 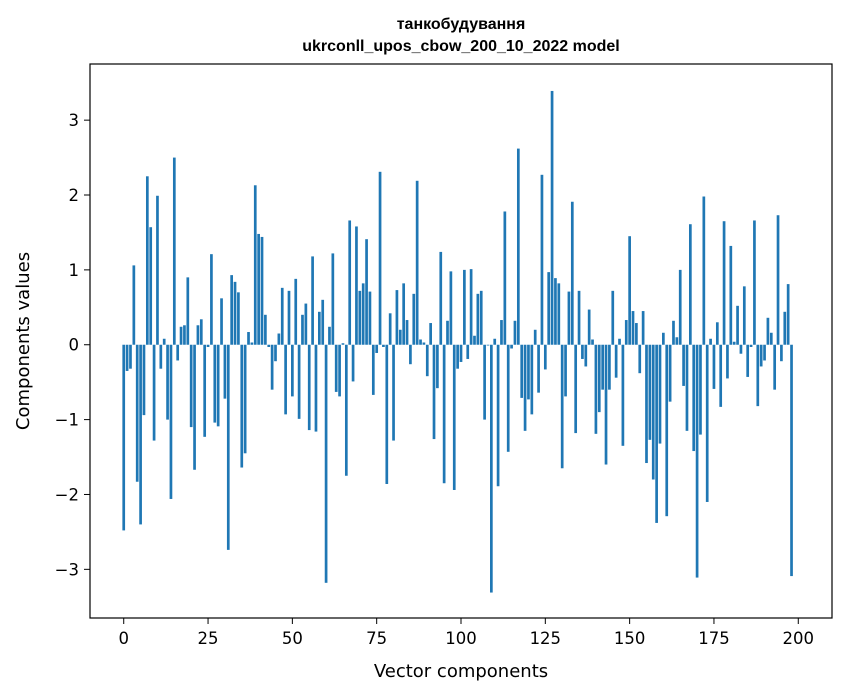 What do you see at coordinates (67, 569) in the screenshot?
I see `y-tick-label: −3` at bounding box center [67, 569].